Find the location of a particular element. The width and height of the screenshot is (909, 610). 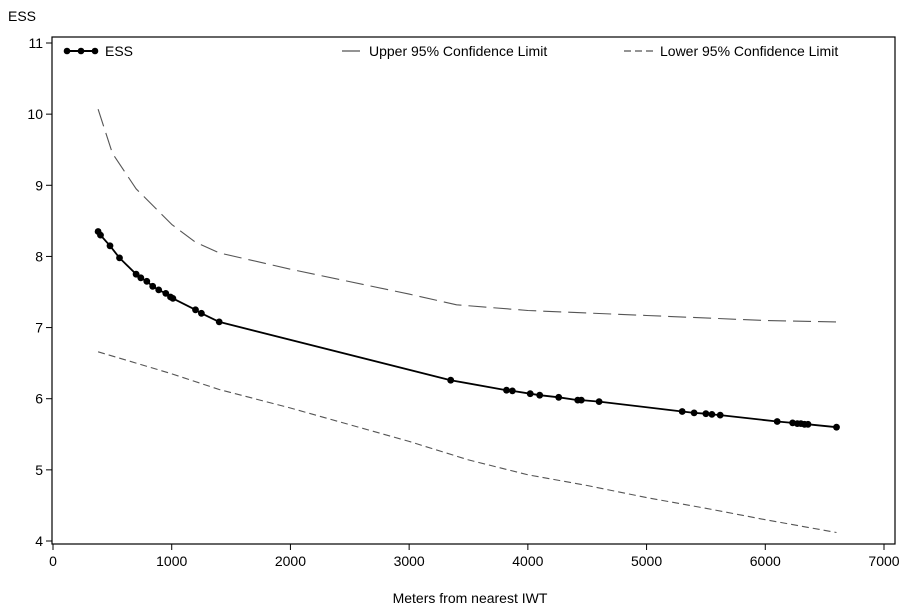

y-tick-label: 9 is located at coordinates (39, 185).